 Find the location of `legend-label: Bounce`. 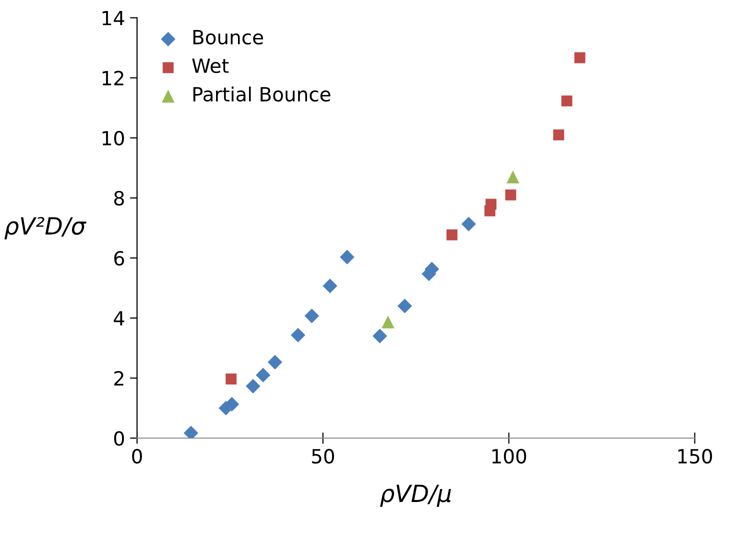

legend-label: Bounce is located at coordinates (228, 37).